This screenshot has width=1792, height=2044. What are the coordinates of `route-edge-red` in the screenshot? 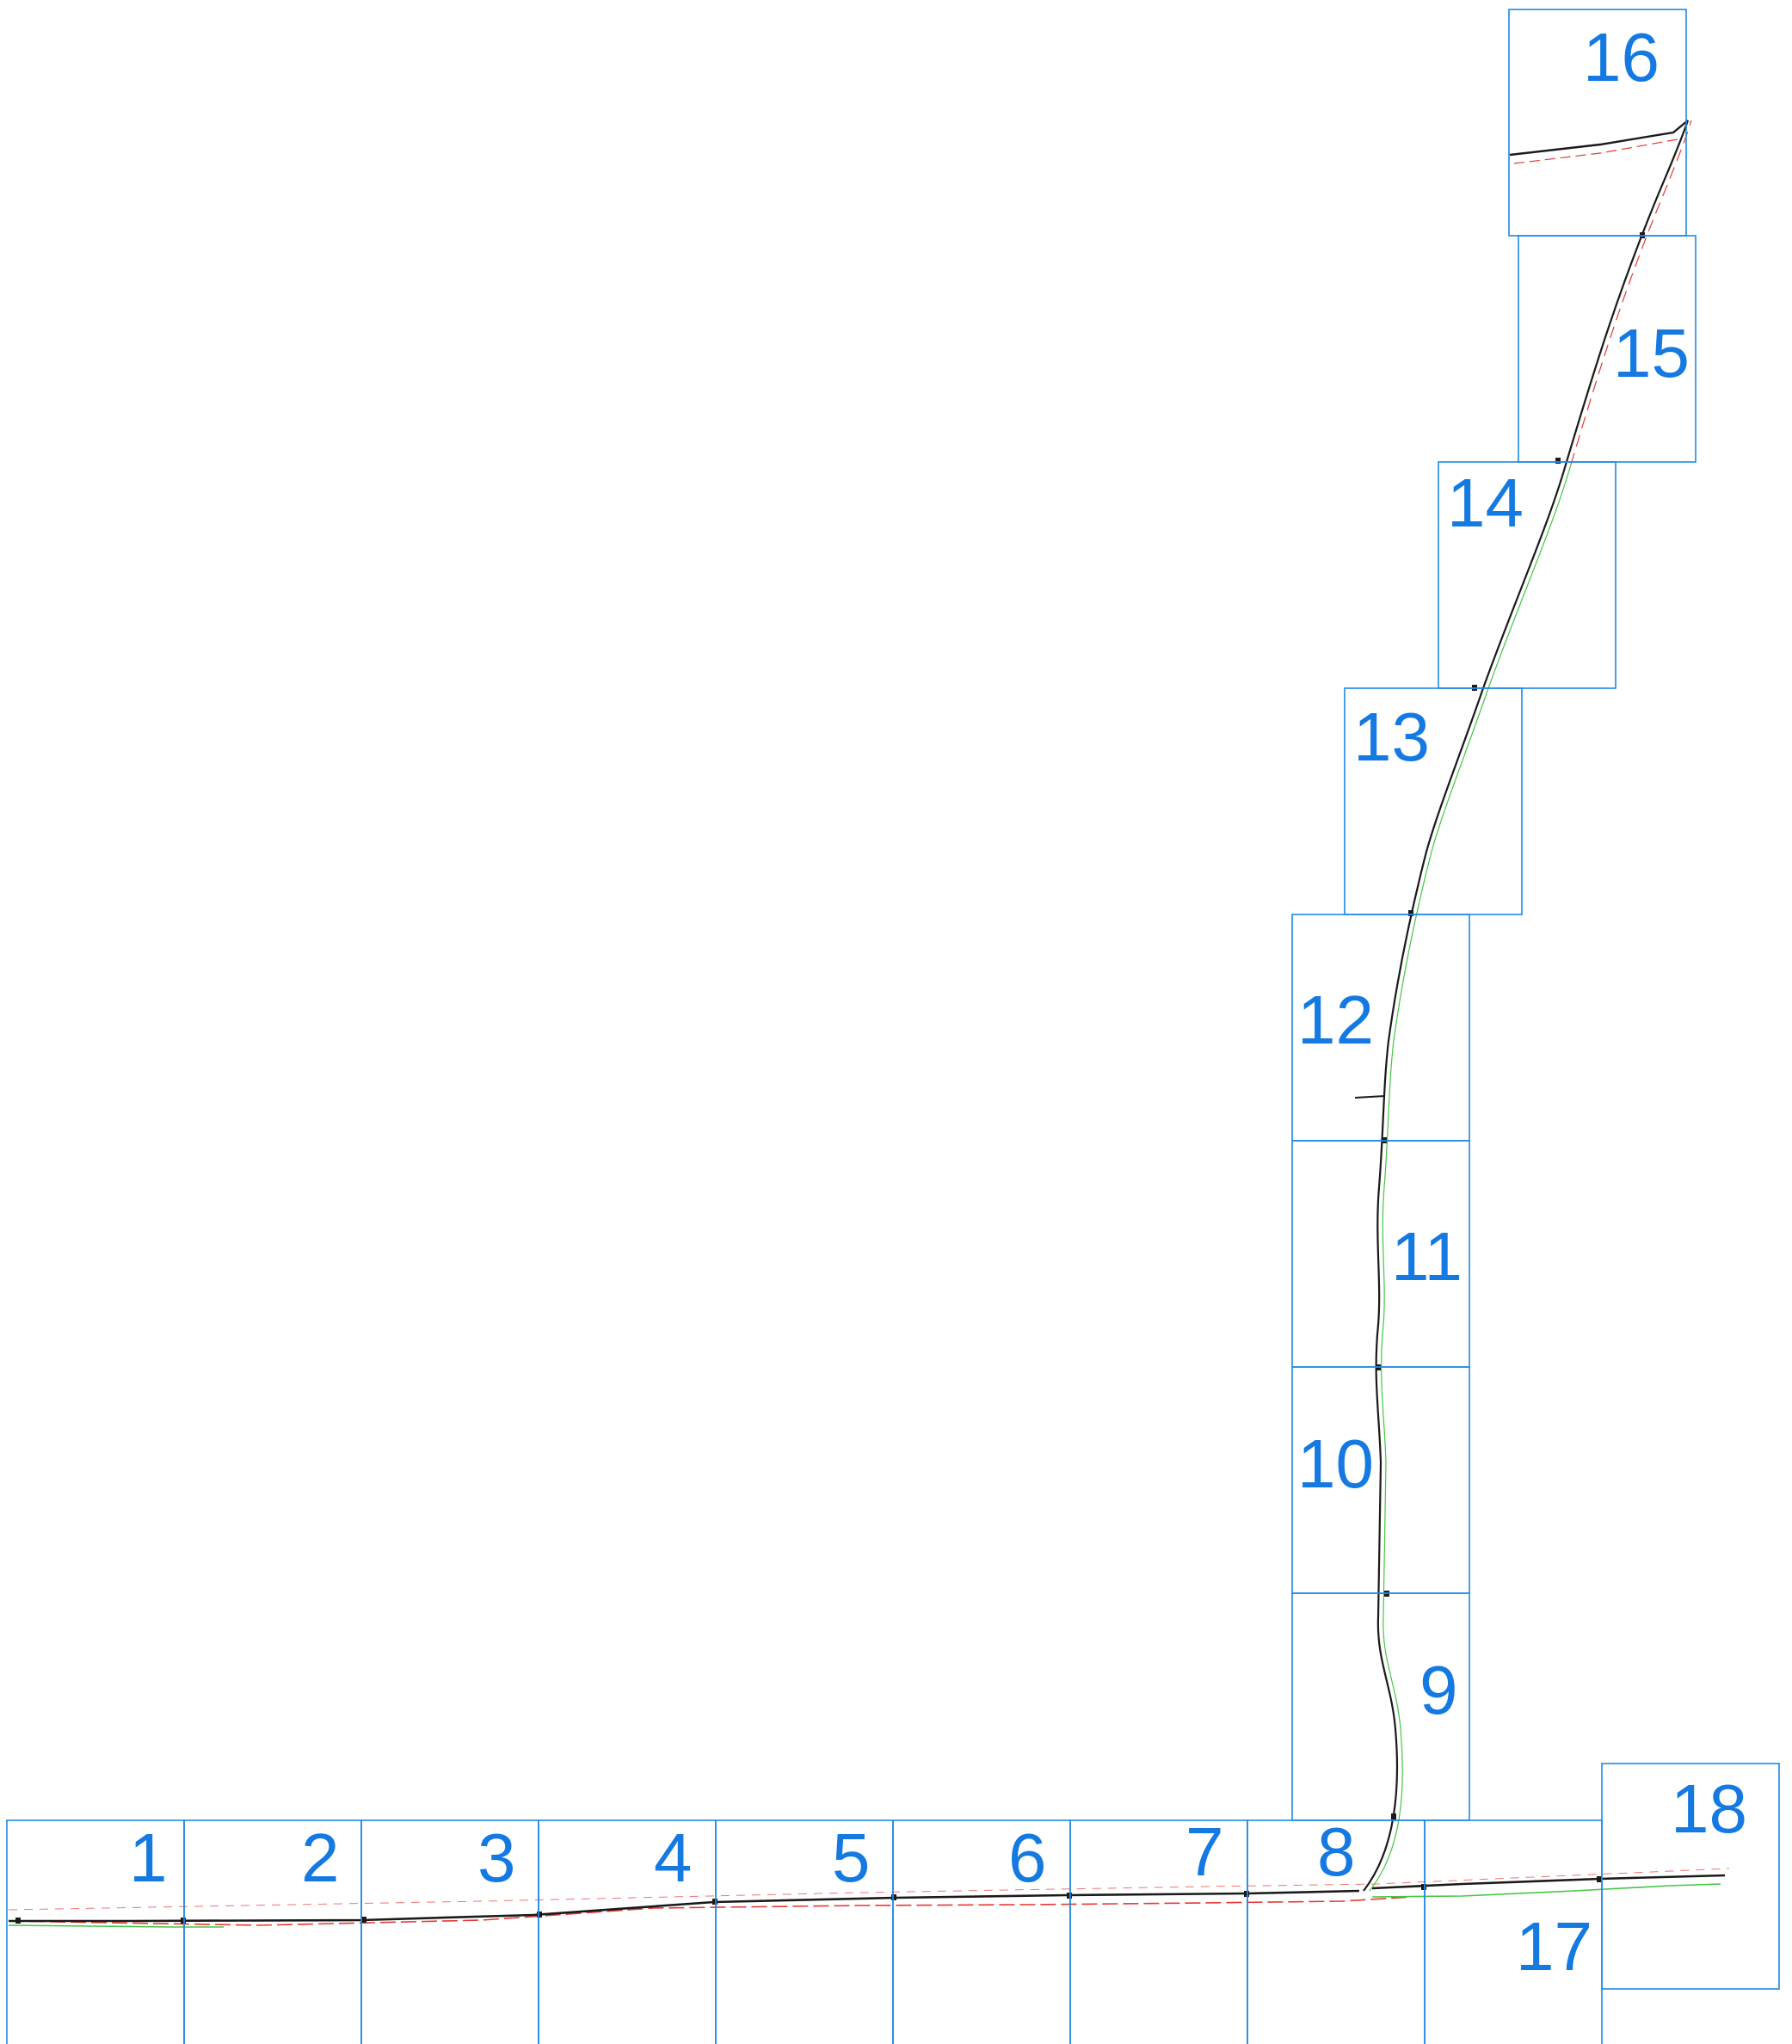 It's located at (710, 1911).